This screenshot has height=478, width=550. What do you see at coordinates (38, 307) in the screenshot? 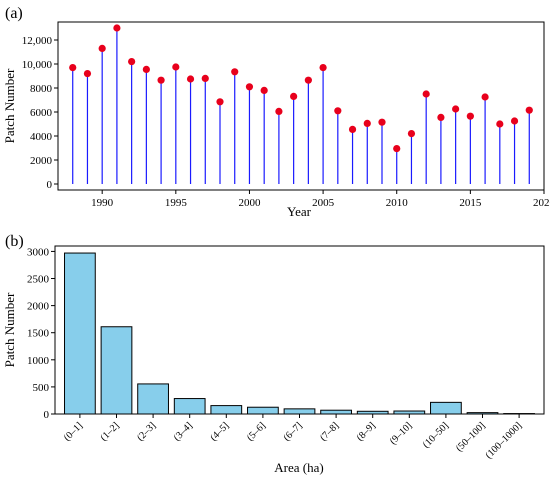
I see `panel-b-ytick-label: 2000` at bounding box center [38, 307].